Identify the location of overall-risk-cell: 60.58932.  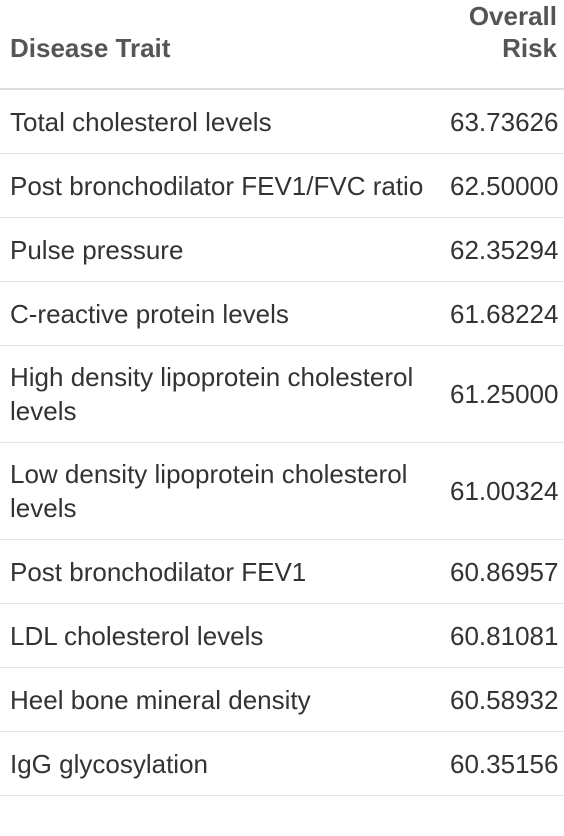
(502, 699).